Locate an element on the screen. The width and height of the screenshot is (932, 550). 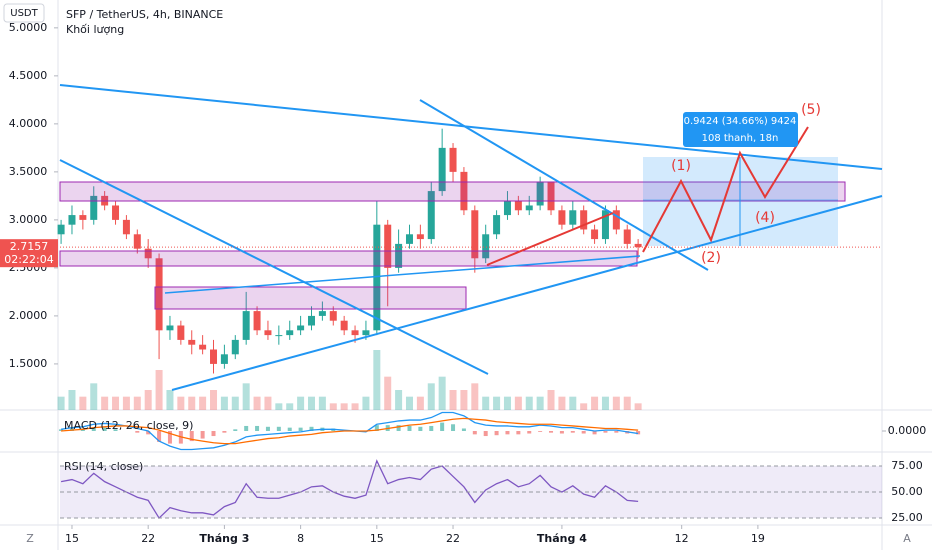
y-tick-label: 3.0000 is located at coordinates (28, 219).